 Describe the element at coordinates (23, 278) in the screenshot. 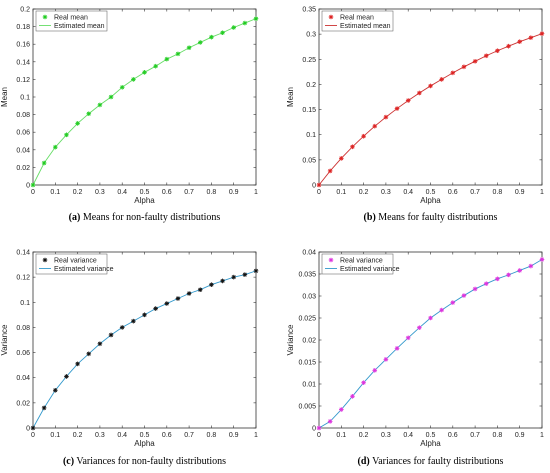

I see `y-tick-label: 0.12` at that location.